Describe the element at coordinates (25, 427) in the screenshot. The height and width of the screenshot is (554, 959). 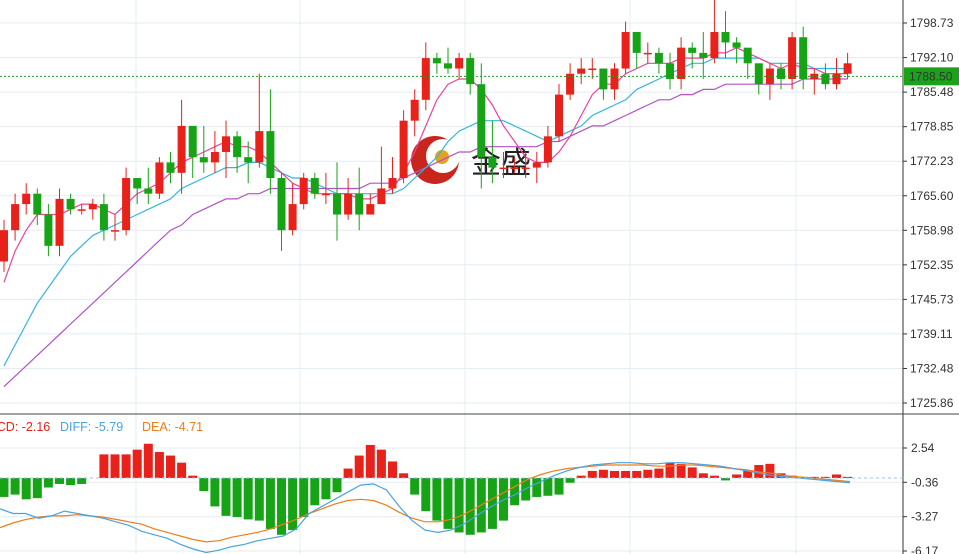
I see `macd-legend-macd: MACD: -2.16` at that location.